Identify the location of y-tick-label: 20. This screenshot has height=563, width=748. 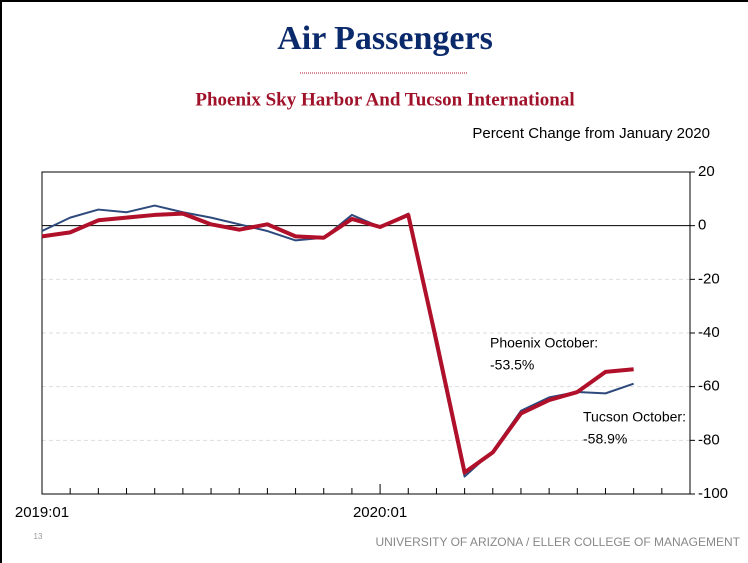
(706, 171).